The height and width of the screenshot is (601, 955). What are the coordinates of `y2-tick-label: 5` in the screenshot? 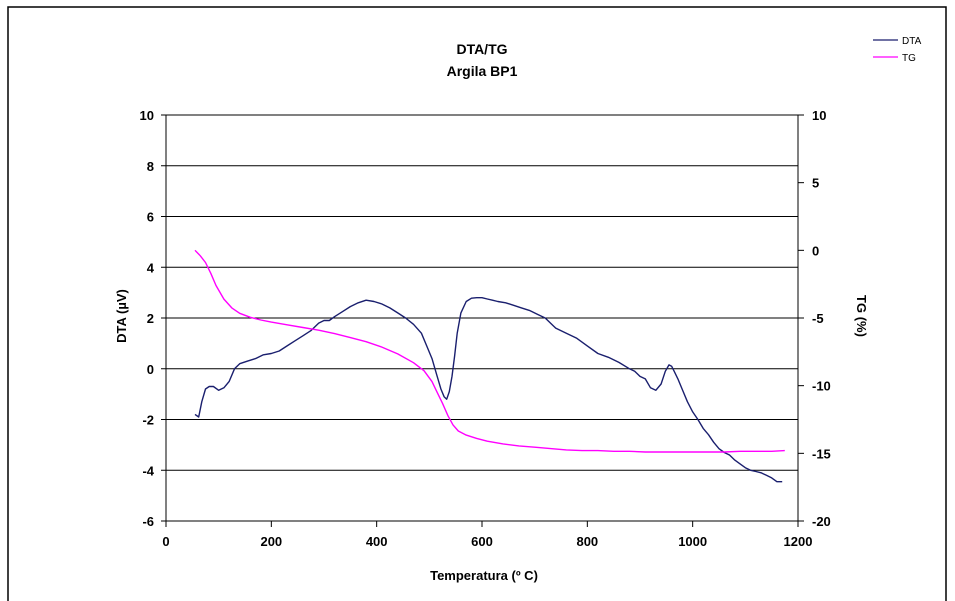 It's located at (815, 183).